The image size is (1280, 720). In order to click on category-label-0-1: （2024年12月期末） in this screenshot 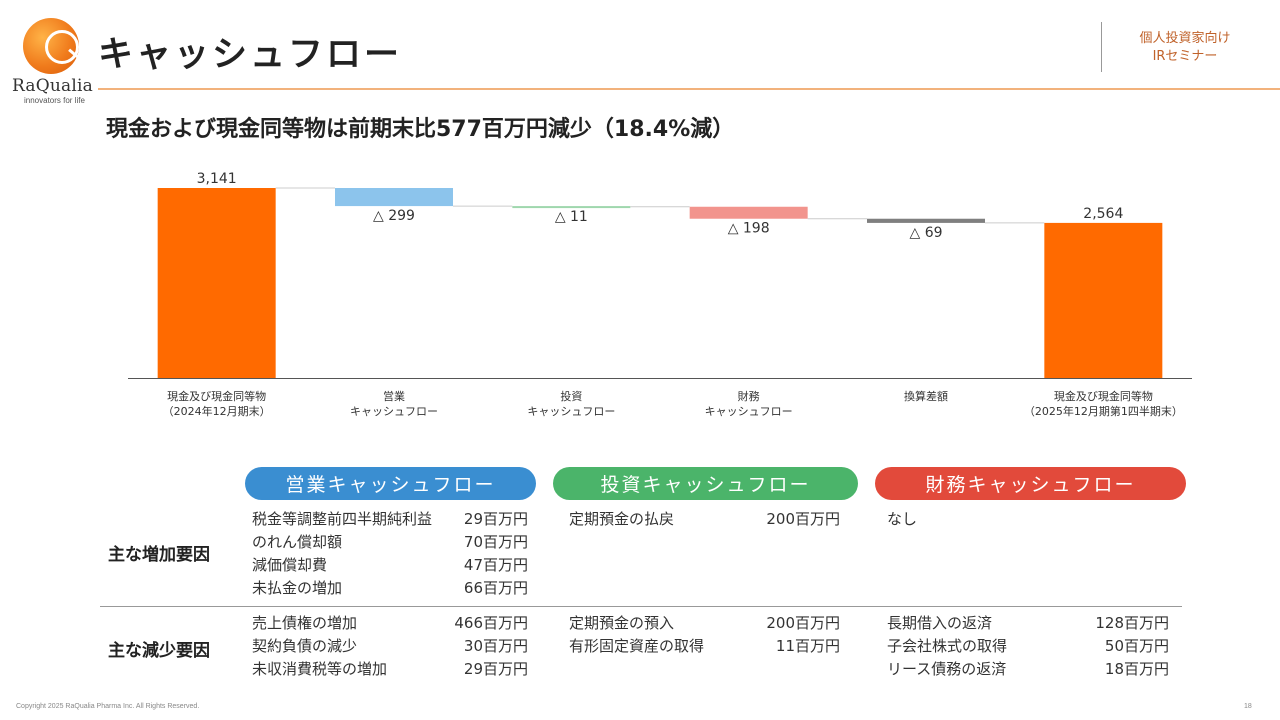, I will do `click(217, 411)`.